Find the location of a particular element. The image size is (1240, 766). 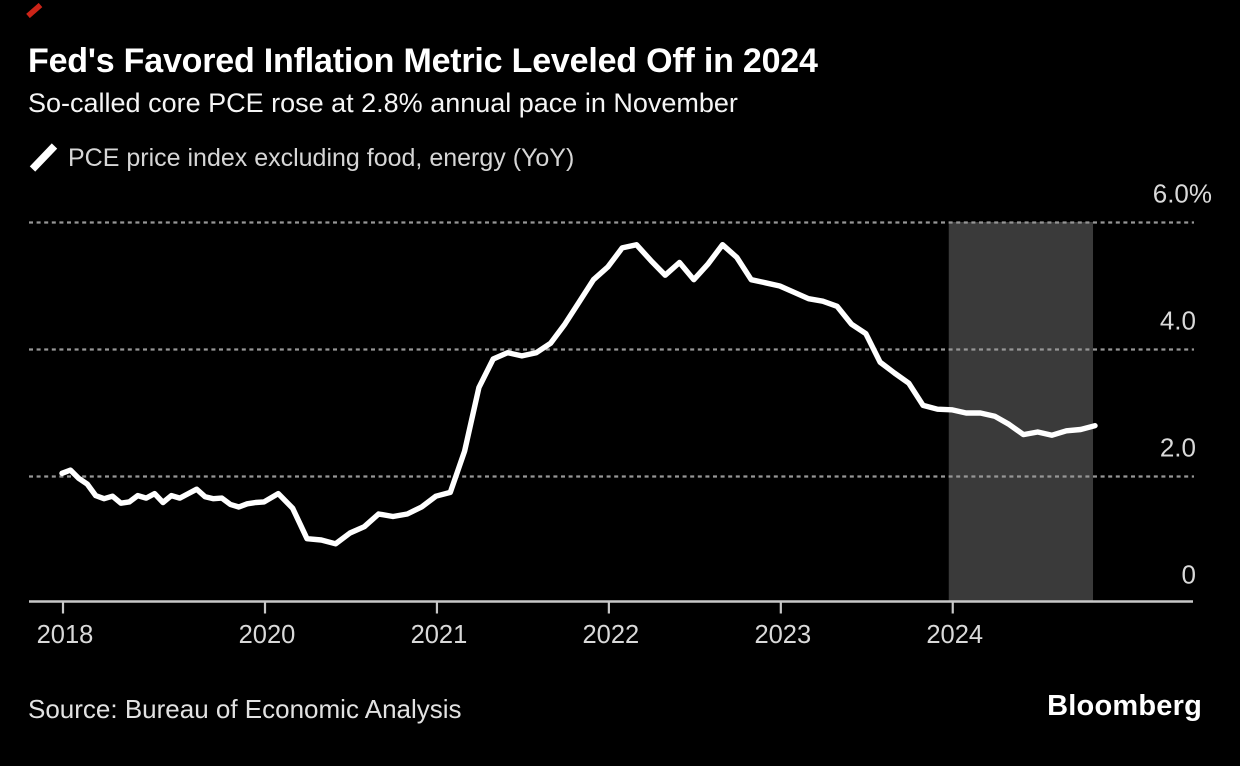

legend-line-swatch-icon is located at coordinates (43, 157).